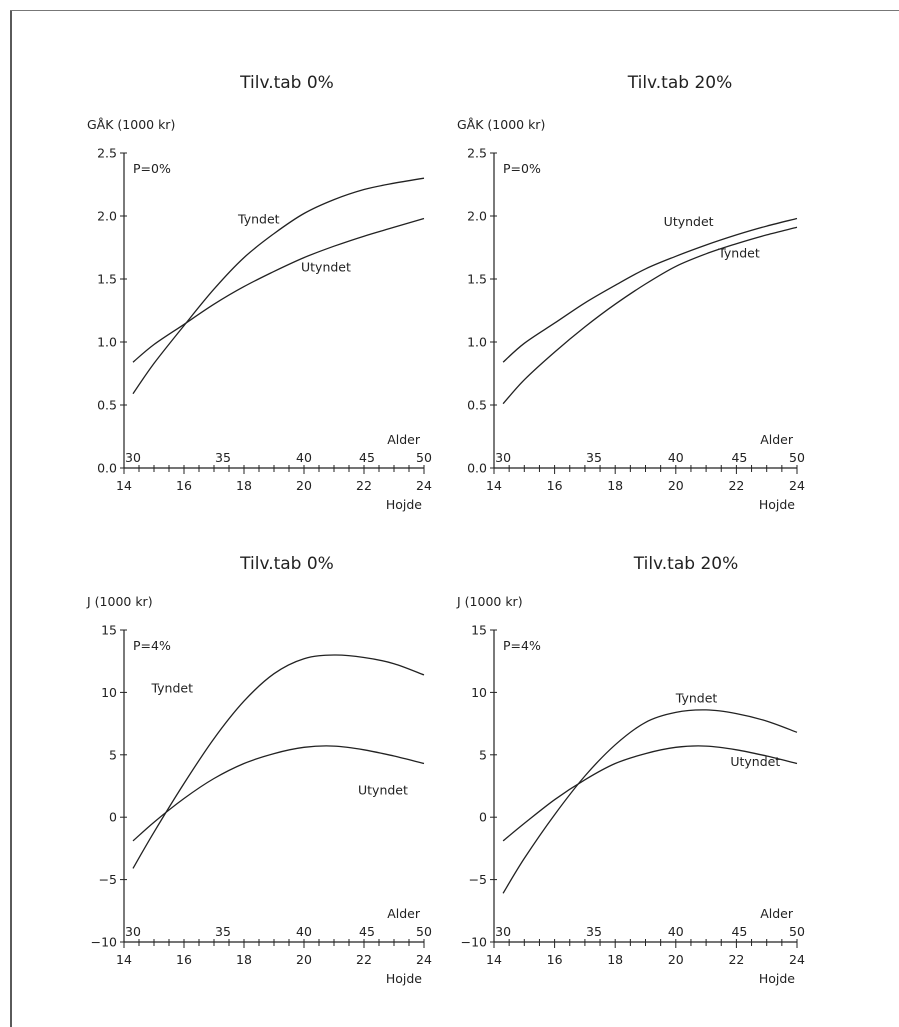 The height and width of the screenshot is (1027, 899). What do you see at coordinates (11, 518) in the screenshot?
I see `page-border-left` at bounding box center [11, 518].